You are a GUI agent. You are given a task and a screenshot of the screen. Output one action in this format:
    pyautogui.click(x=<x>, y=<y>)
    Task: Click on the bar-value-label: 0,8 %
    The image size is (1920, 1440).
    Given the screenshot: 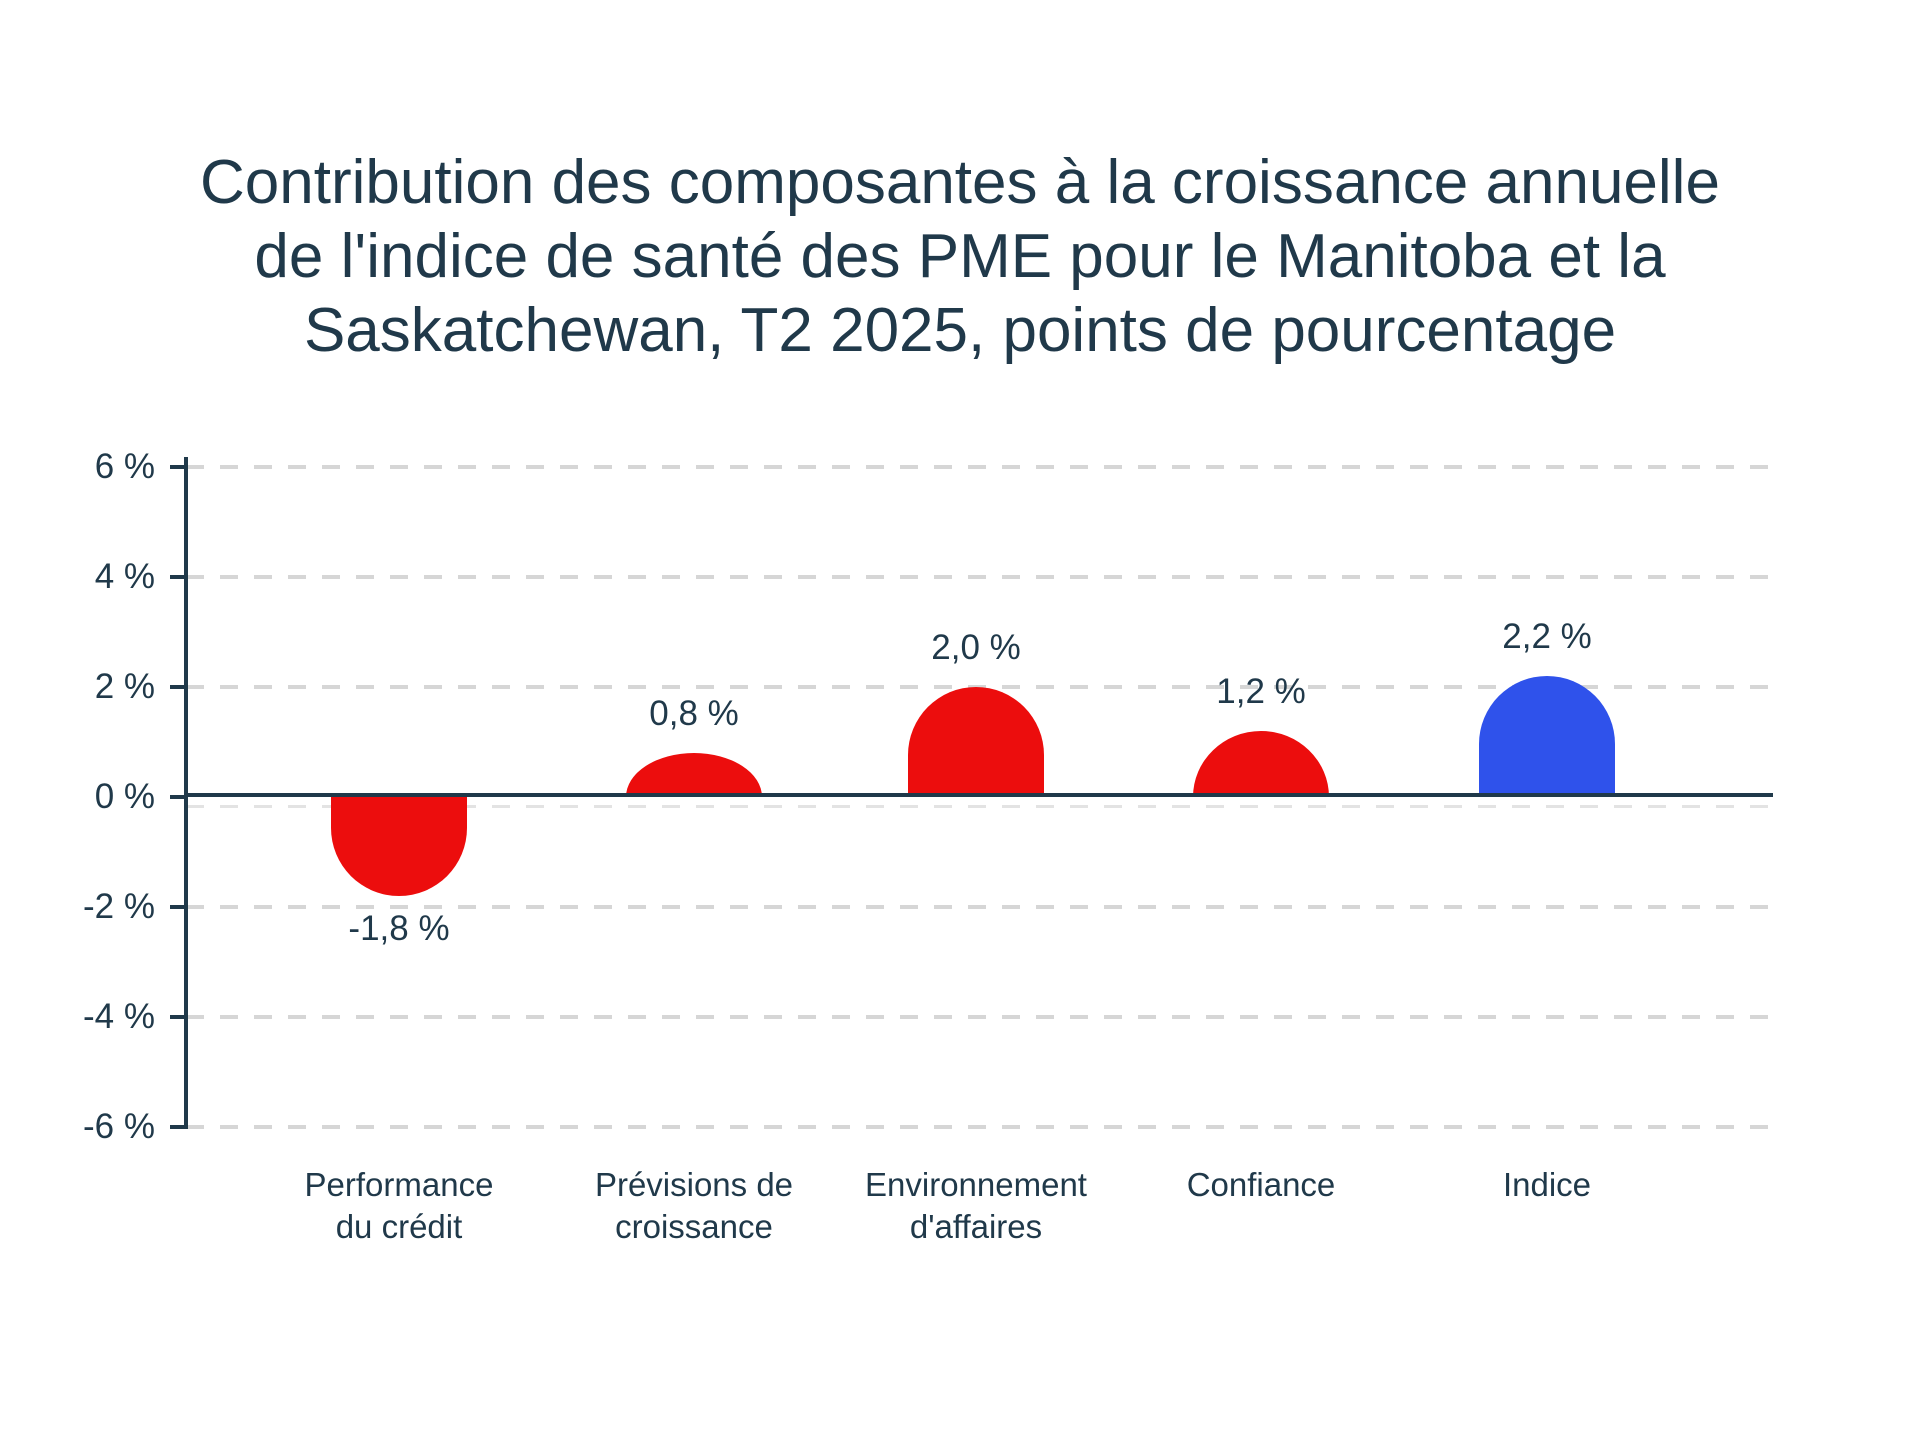 What is the action you would take?
    pyautogui.click(x=694, y=713)
    